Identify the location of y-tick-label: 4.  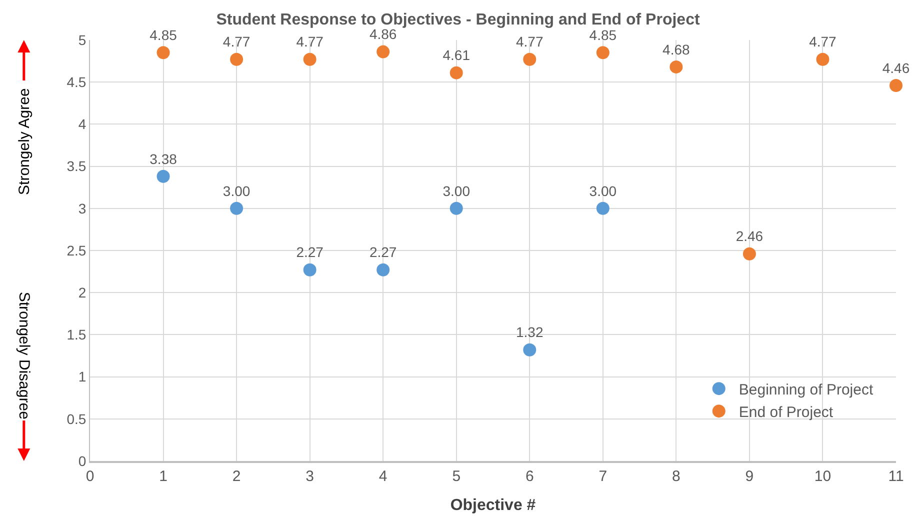
(82, 124).